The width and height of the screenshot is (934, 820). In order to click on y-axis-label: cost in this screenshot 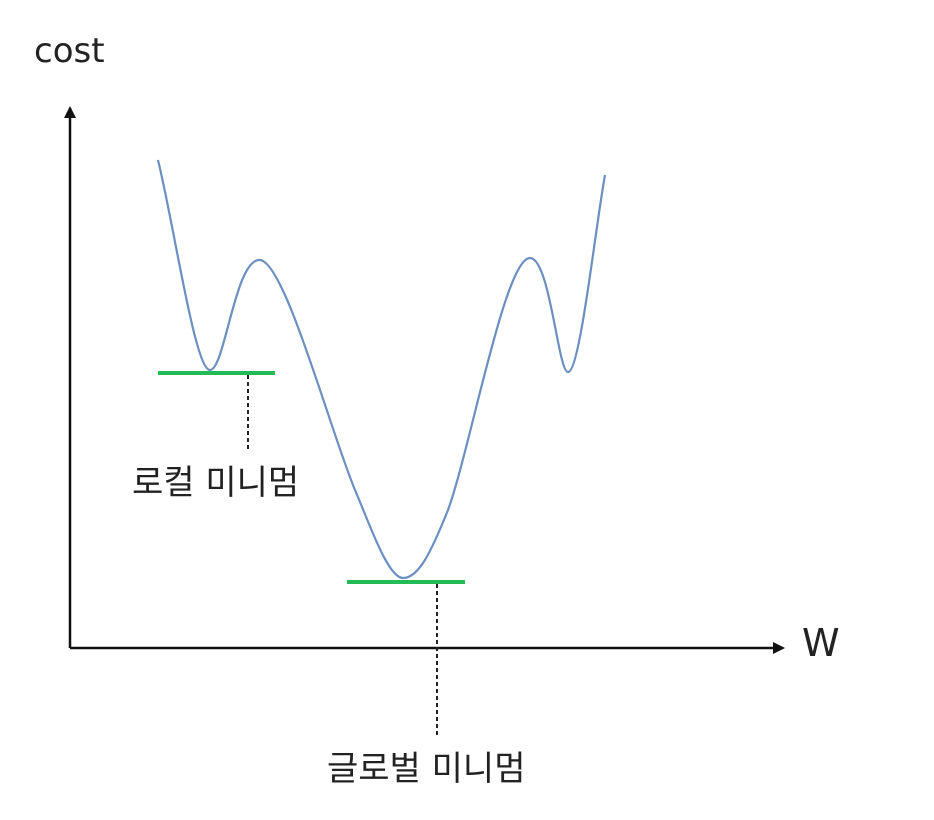, I will do `click(69, 51)`.